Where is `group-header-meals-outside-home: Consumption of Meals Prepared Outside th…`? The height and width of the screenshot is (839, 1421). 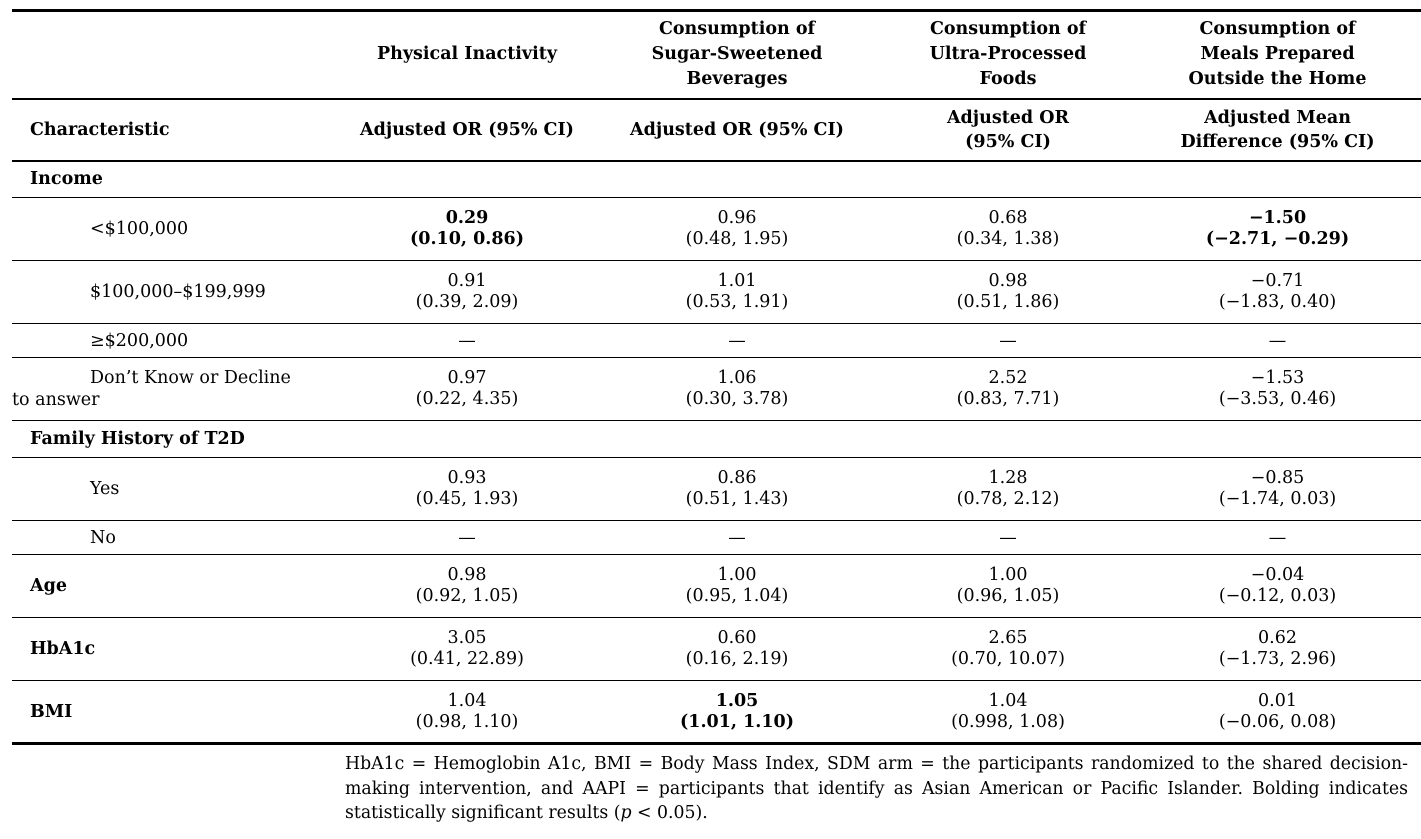 group-header-meals-outside-home: Consumption of Meals Prepared Outside th… is located at coordinates (1277, 55).